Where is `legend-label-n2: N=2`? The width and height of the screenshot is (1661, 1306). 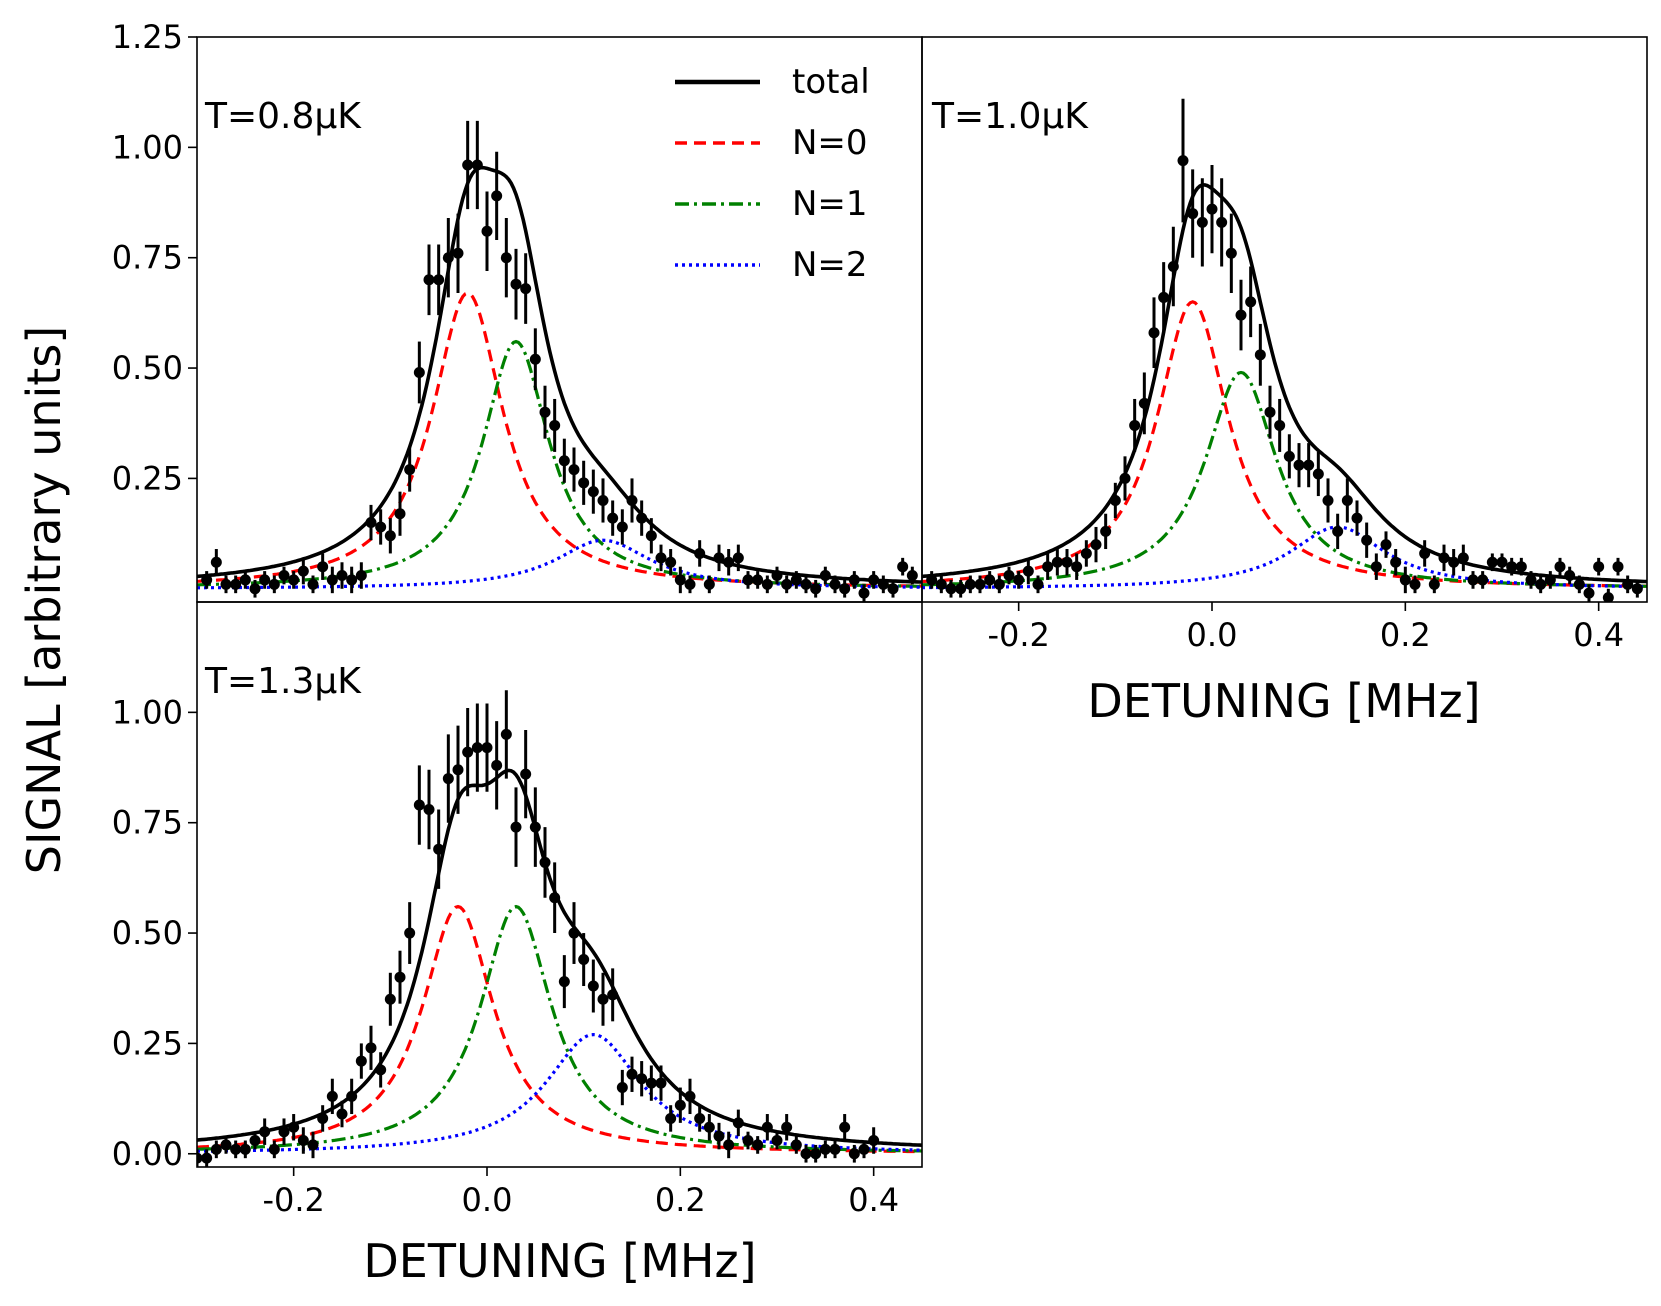 legend-label-n2: N=2 is located at coordinates (830, 265).